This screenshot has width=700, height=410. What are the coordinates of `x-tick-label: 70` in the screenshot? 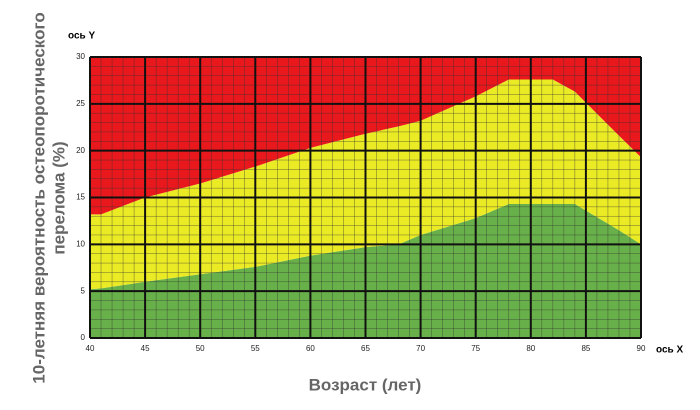 It's located at (420, 348).